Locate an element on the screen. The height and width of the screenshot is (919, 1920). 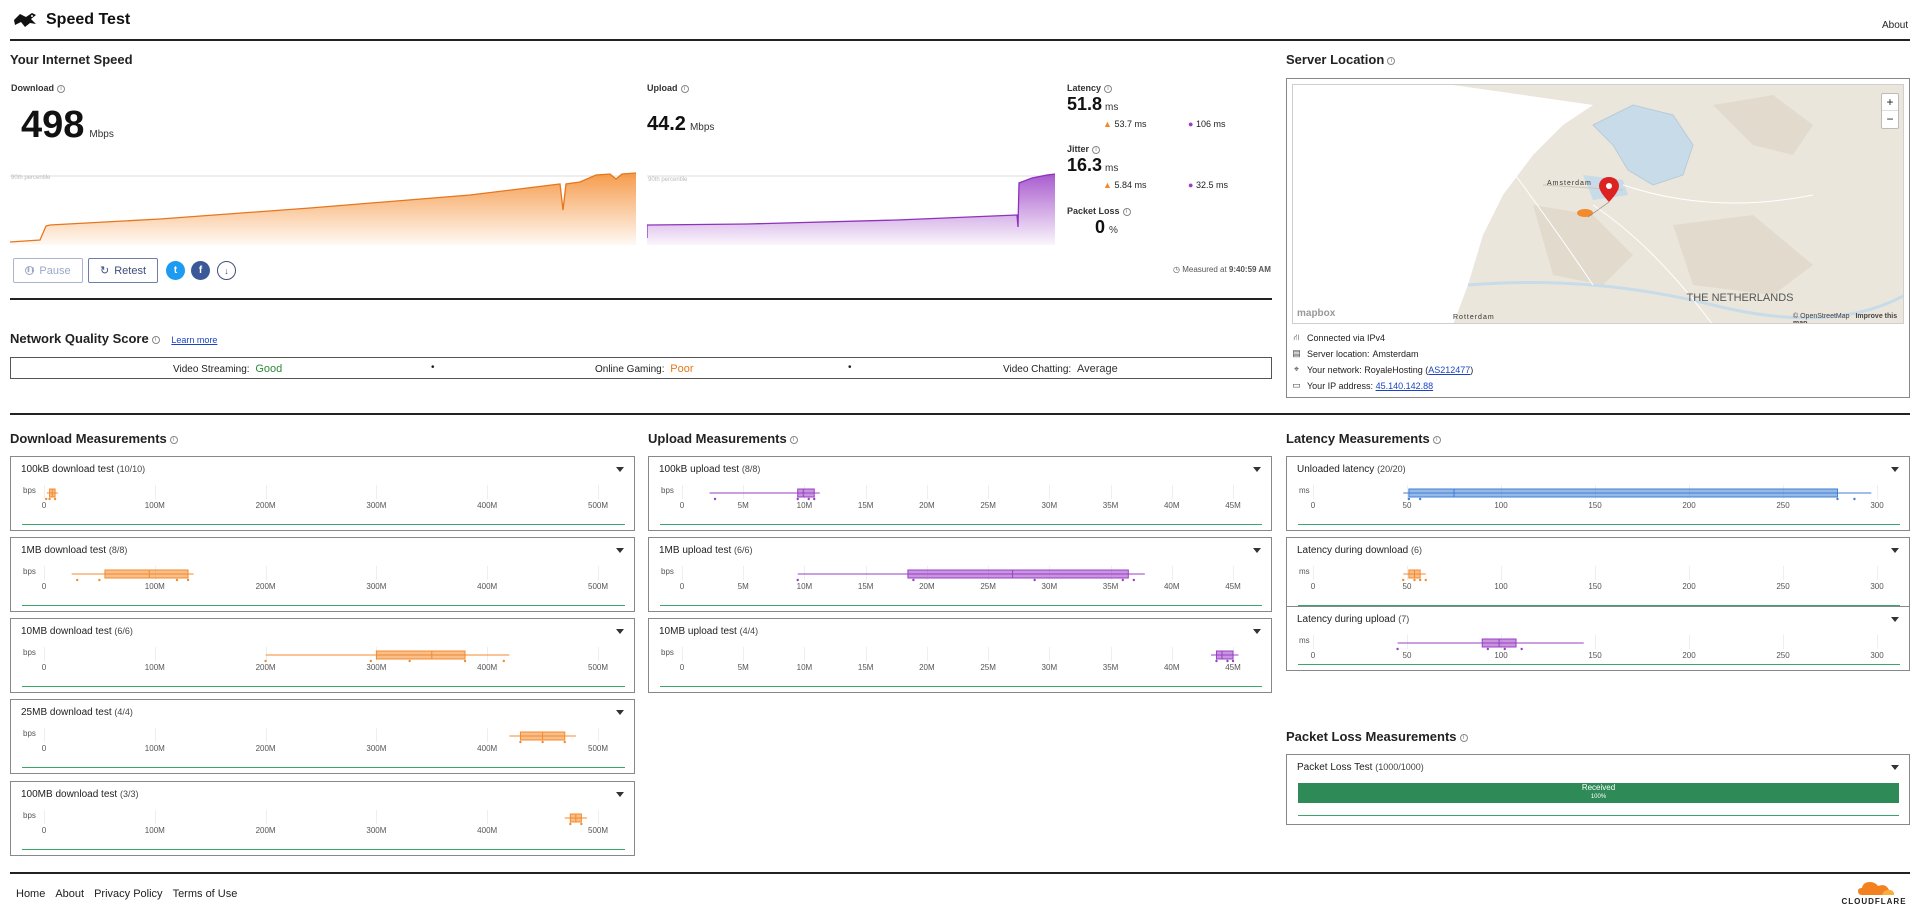
axis-tick-label: 50 is located at coordinates (1407, 505).